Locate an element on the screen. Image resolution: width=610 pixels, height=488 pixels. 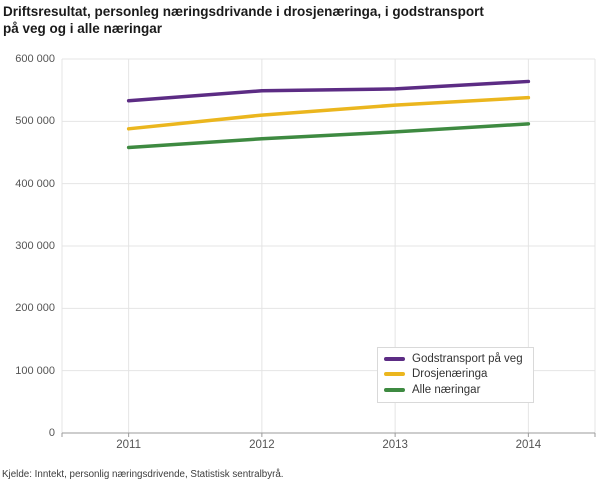
x-axis-tick-label: 2012 is located at coordinates (262, 445).